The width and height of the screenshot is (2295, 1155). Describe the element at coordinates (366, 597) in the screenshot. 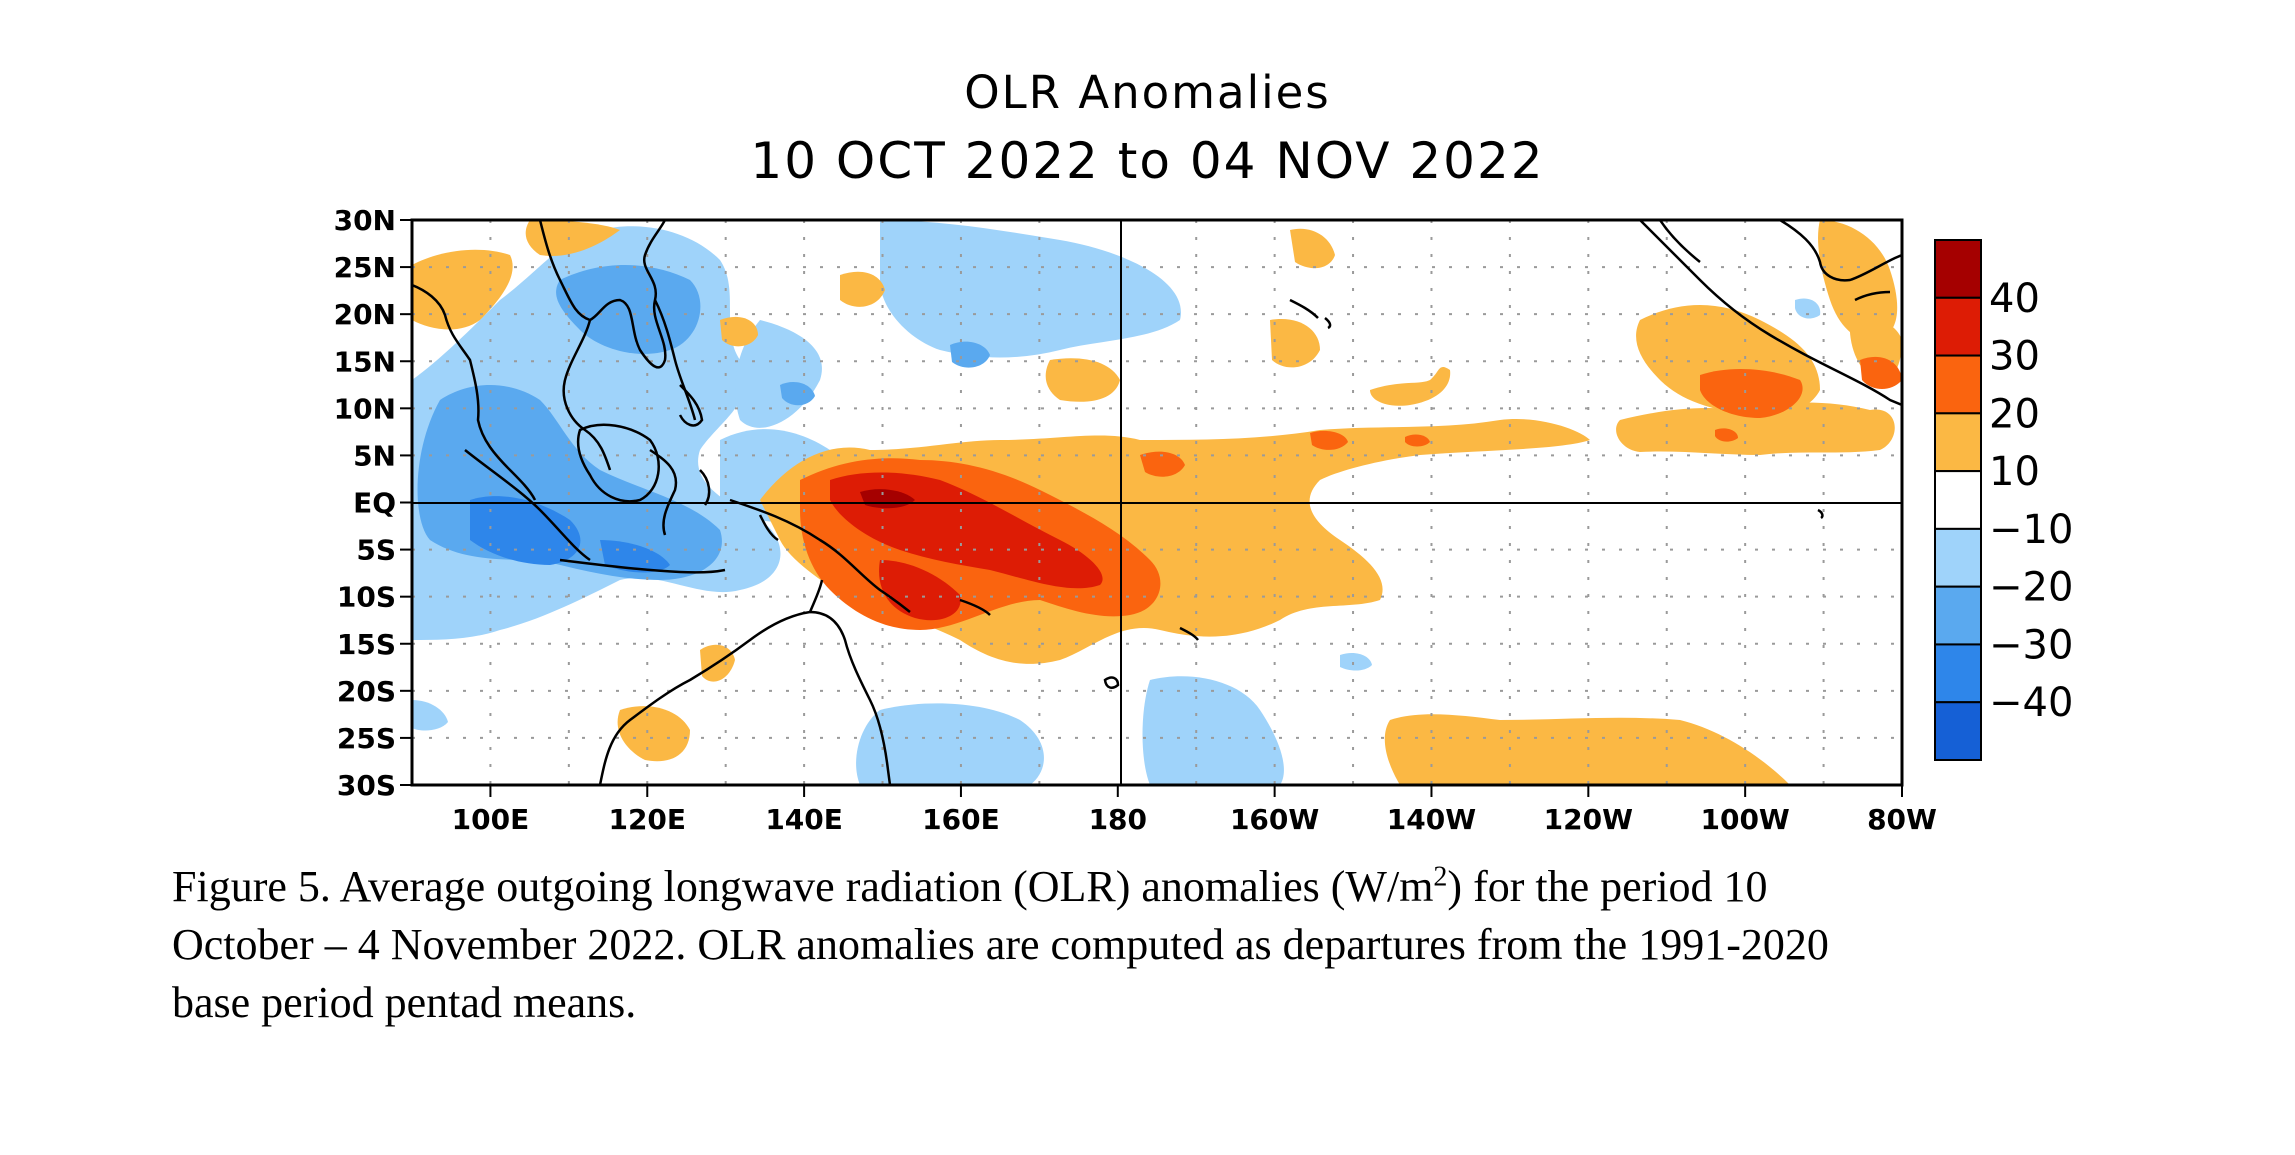

I see `lat-tick-label: 10S` at that location.